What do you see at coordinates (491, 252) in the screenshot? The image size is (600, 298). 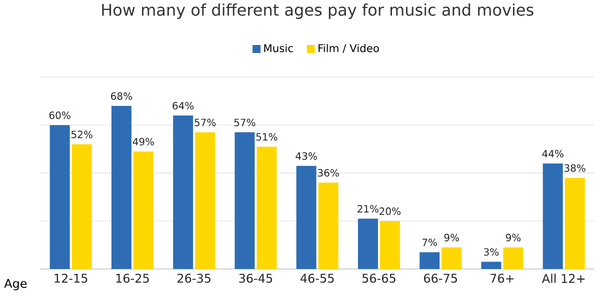 I see `data-label: 3%` at bounding box center [491, 252].